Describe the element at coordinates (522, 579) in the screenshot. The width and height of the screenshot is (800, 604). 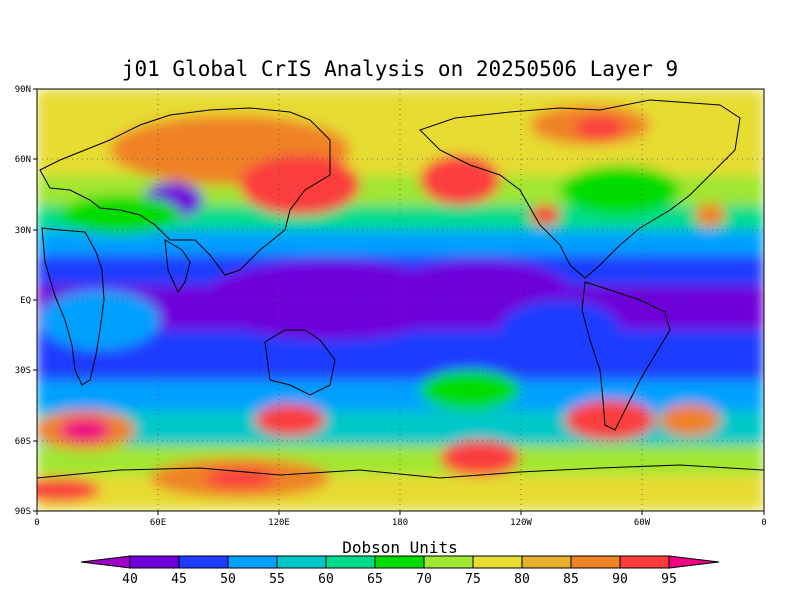
I see `colorbar-tick: 80` at that location.